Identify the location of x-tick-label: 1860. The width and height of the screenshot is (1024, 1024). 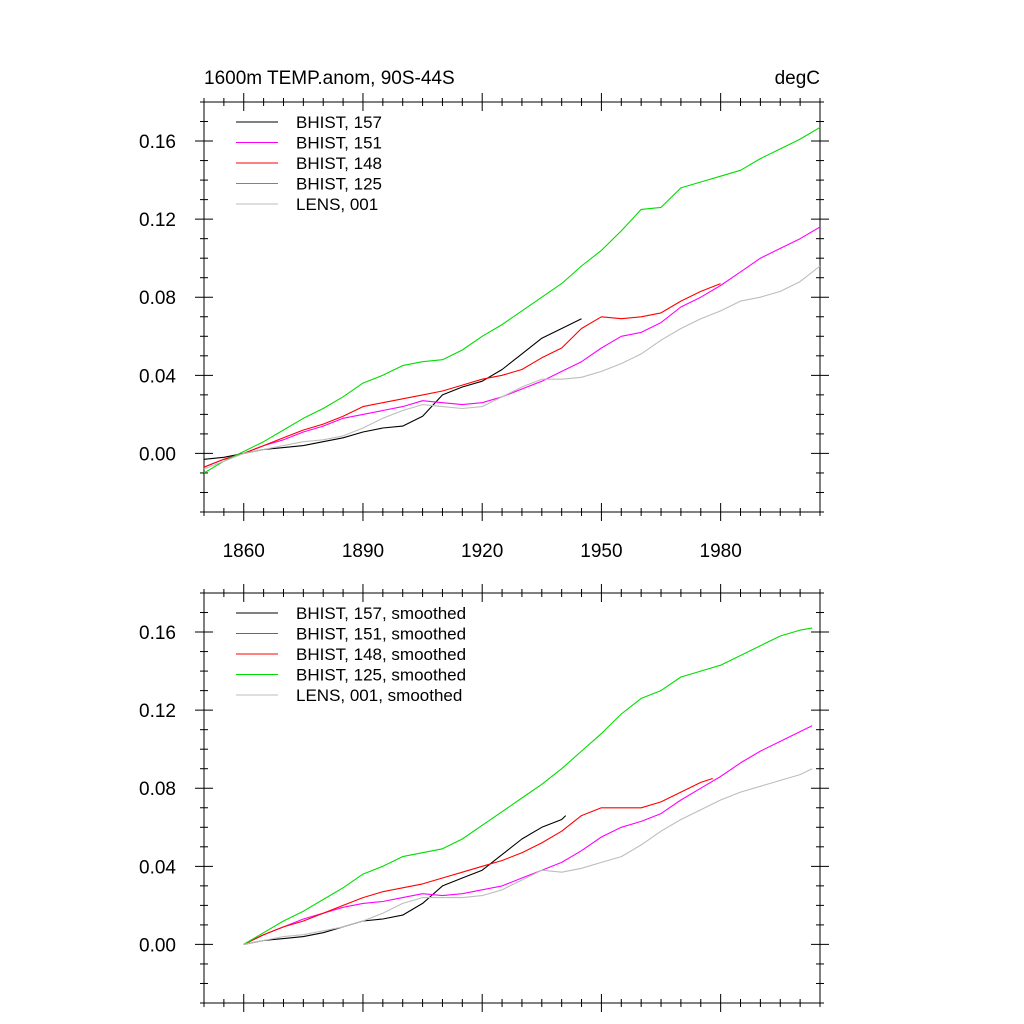
(244, 551).